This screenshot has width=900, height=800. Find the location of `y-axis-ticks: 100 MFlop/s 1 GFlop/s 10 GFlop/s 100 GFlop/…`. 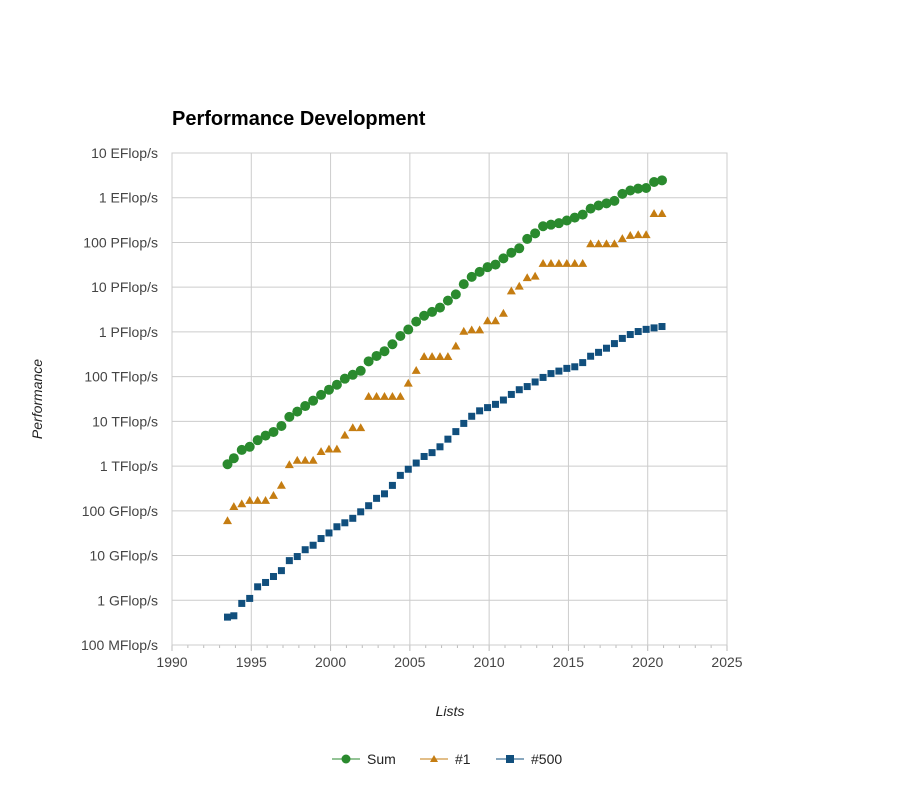

y-axis-ticks: 100 MFlop/s 1 GFlop/s 10 GFlop/s 100 GFlop/… is located at coordinates (119, 399).